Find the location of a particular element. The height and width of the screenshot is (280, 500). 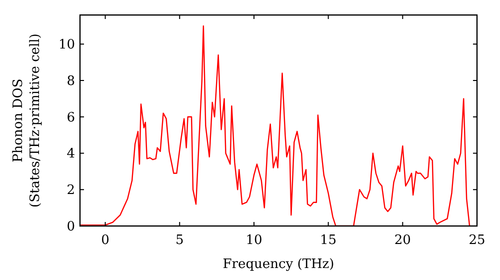

x-tick-label: 15 is located at coordinates (328, 240).